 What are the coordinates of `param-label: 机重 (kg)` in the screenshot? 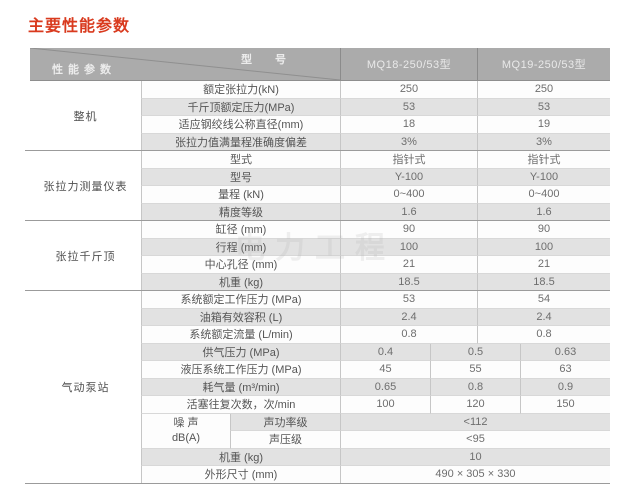 It's located at (240, 282).